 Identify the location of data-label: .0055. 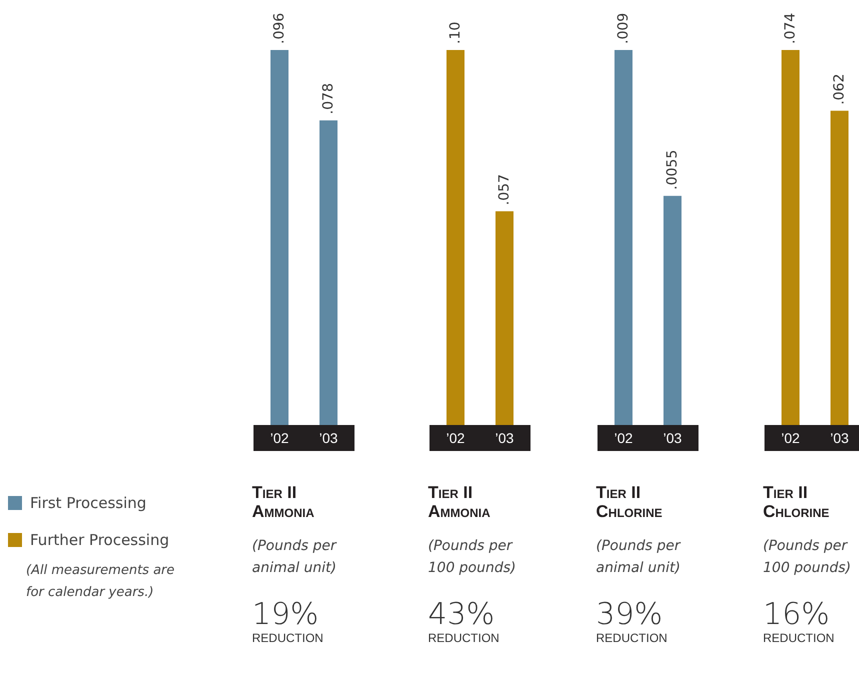
(672, 170).